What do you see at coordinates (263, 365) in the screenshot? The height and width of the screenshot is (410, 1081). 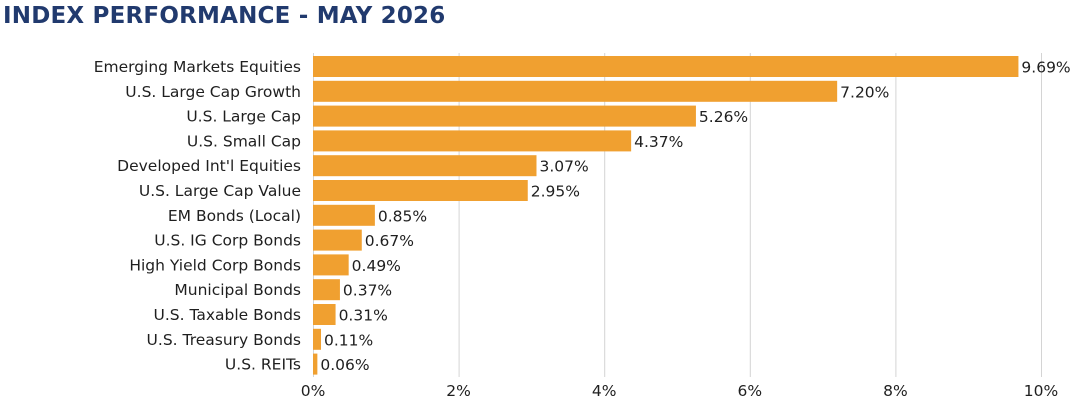 I see `category-label-12: U.S. REITs` at bounding box center [263, 365].